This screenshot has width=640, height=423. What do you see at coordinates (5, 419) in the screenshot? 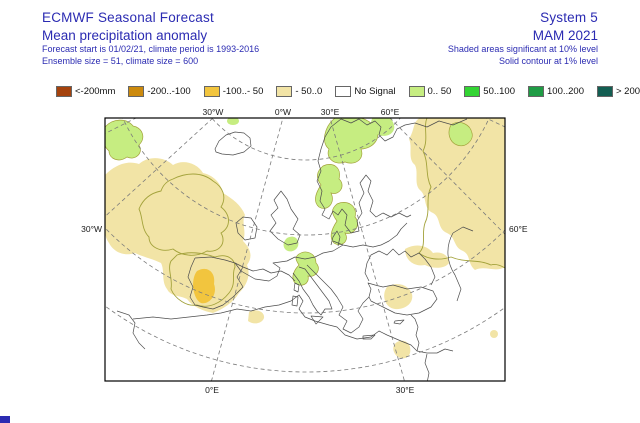
I see `logo-fragment` at bounding box center [5, 419].